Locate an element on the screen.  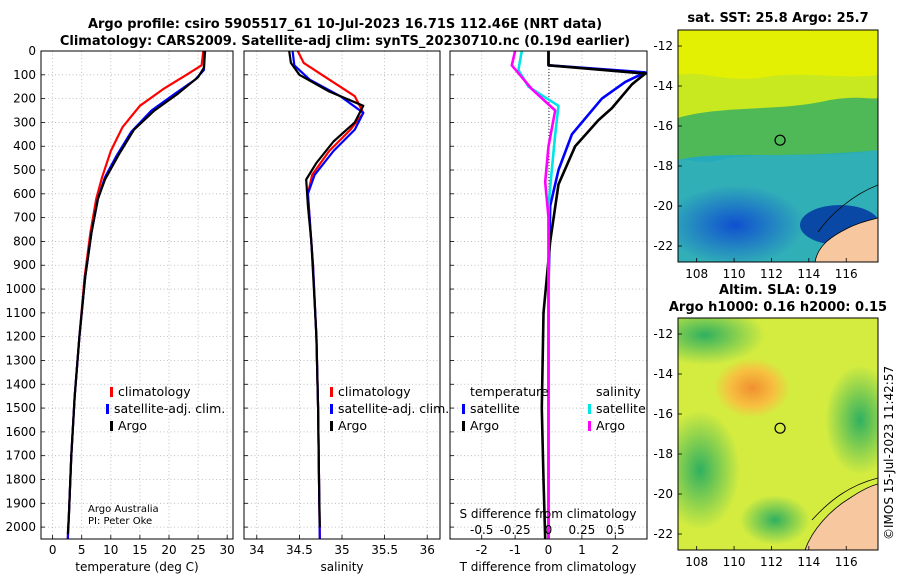
sst-argo-location-marker is located at coordinates (780, 140).